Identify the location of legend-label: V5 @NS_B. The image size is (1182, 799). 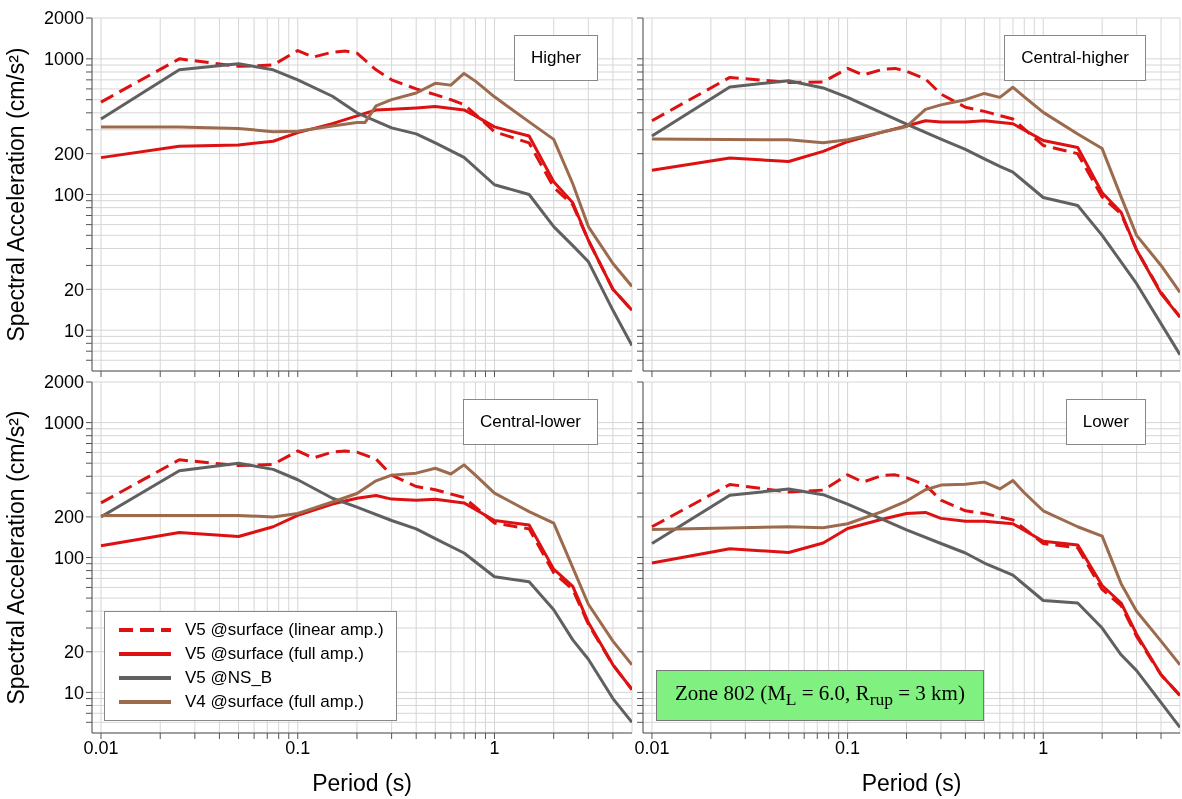
(229, 678).